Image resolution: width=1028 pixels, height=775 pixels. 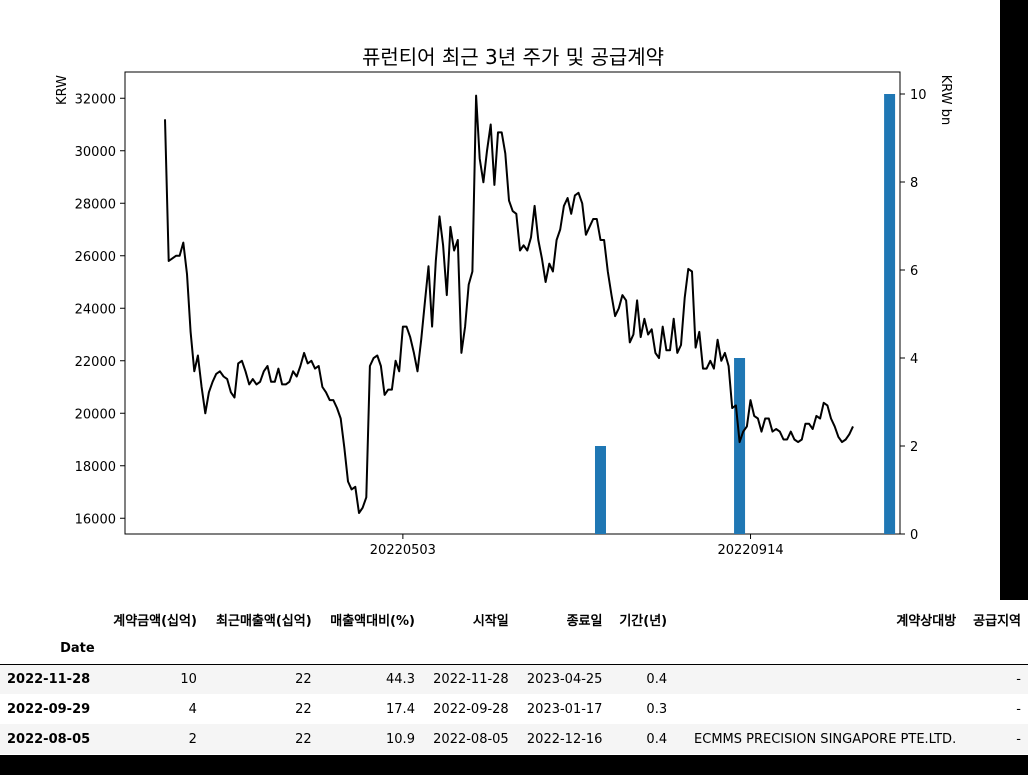 I want to click on table-cell: 4, so click(x=192, y=709).